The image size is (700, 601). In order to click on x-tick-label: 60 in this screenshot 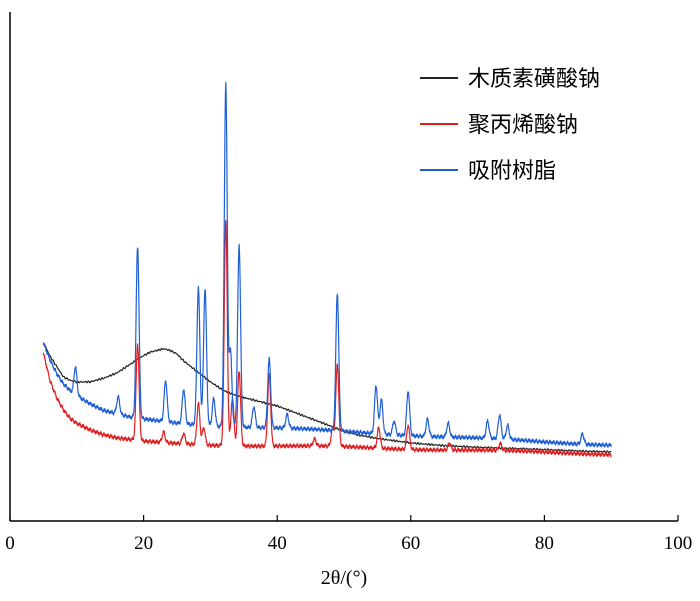, I will do `click(410, 543)`.